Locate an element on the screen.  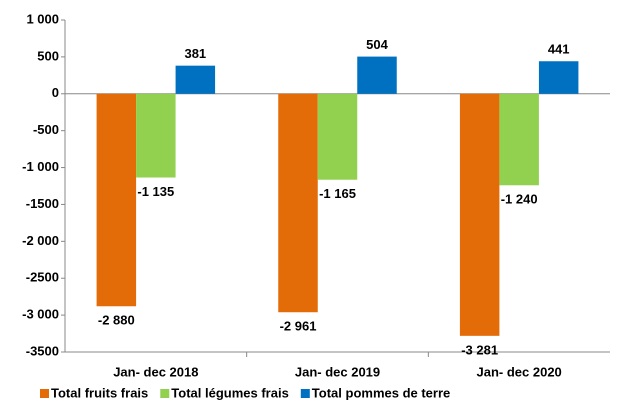
y-tick-label: -2 000 is located at coordinates (40, 240).